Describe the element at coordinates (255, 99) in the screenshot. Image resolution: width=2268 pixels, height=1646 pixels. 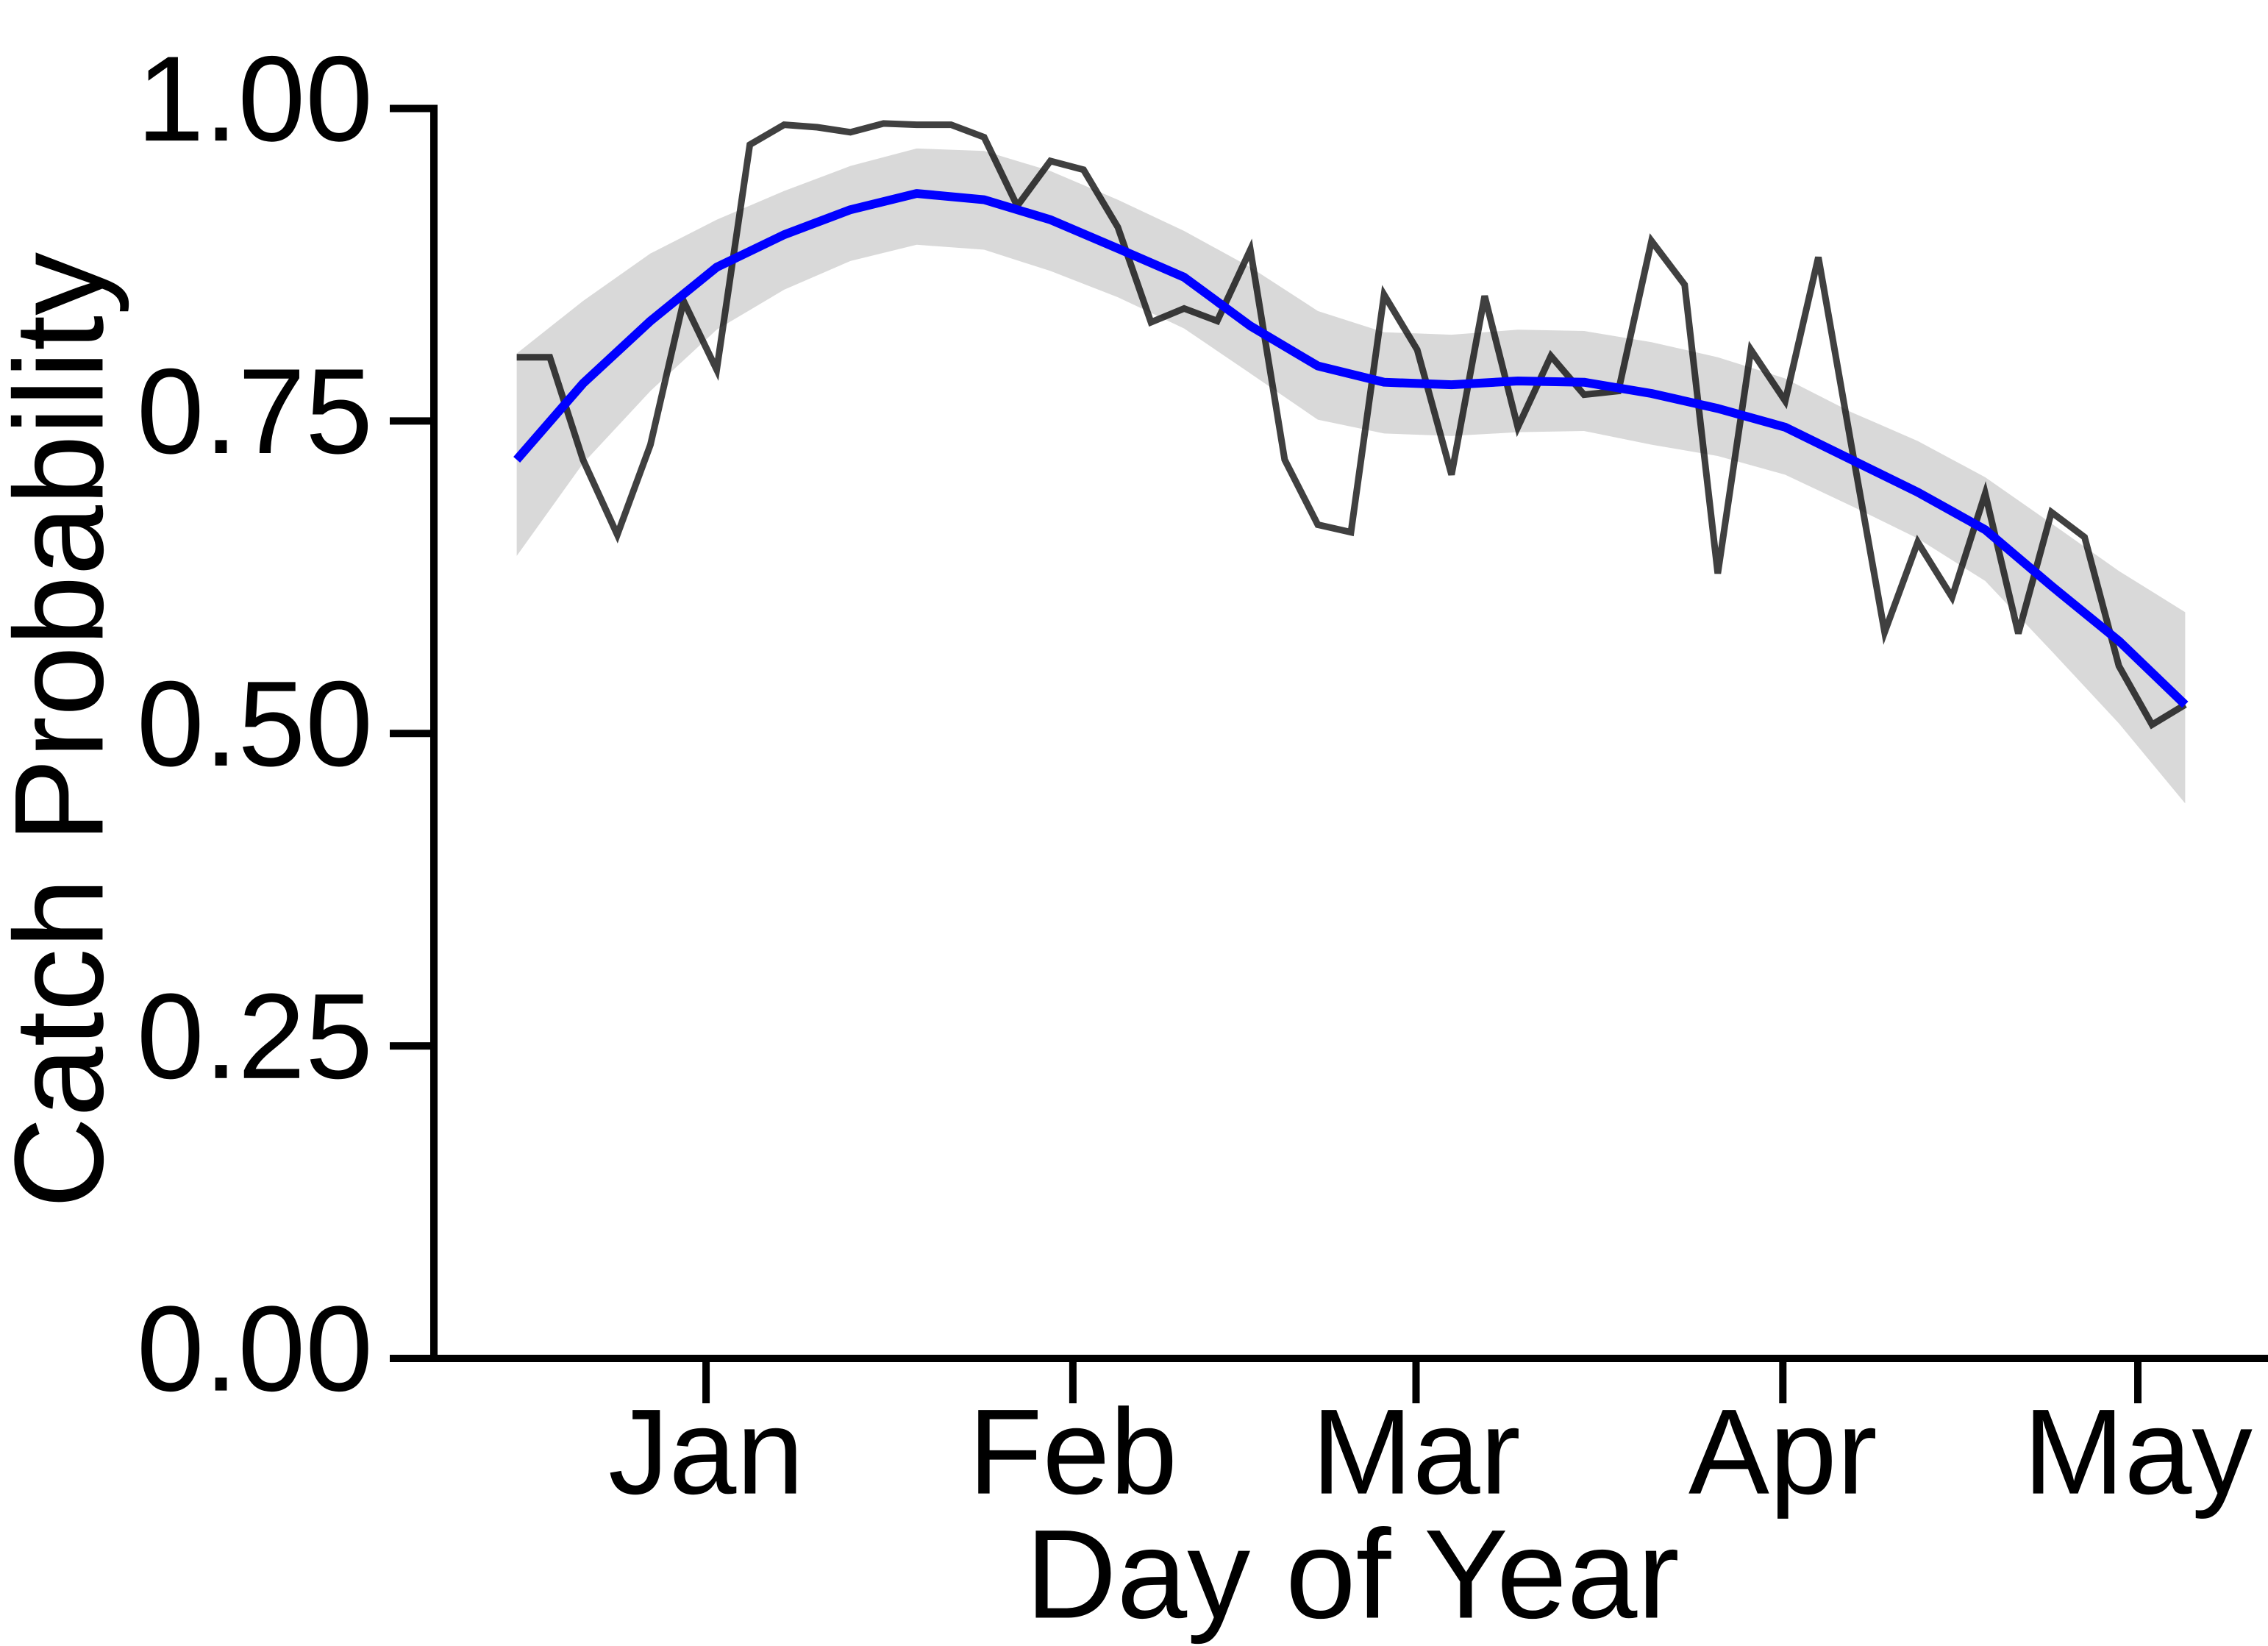
I see `y-tick-label: 1.00` at that location.